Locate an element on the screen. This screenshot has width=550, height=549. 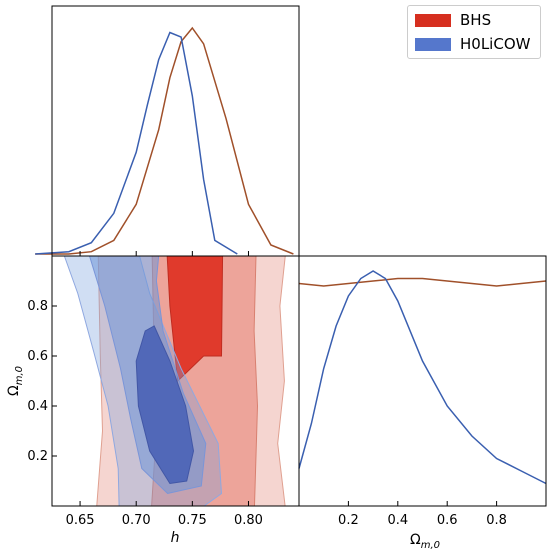
y-axis-label-omega: Ωm,0 is located at coordinates (15, 381).